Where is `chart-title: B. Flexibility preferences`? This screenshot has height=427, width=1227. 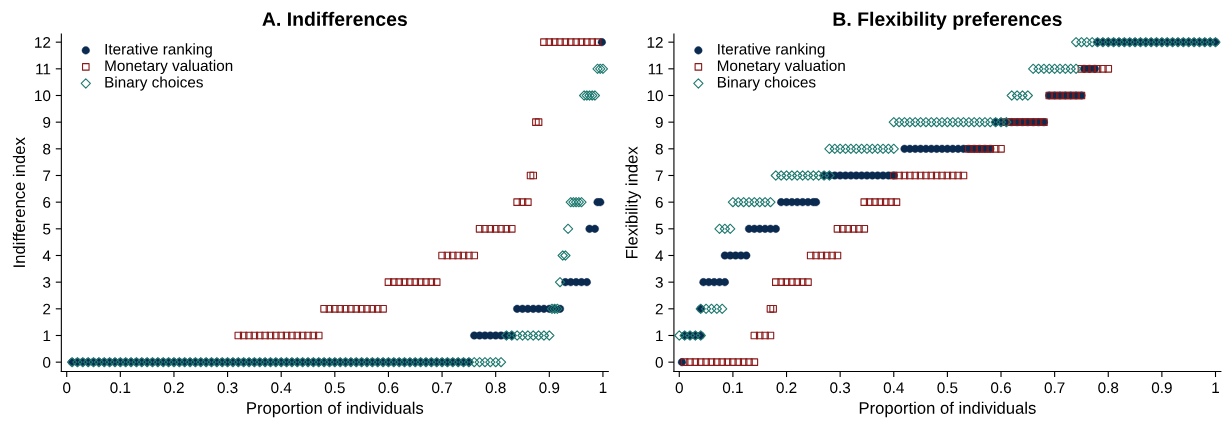 chart-title: B. Flexibility preferences is located at coordinates (947, 20).